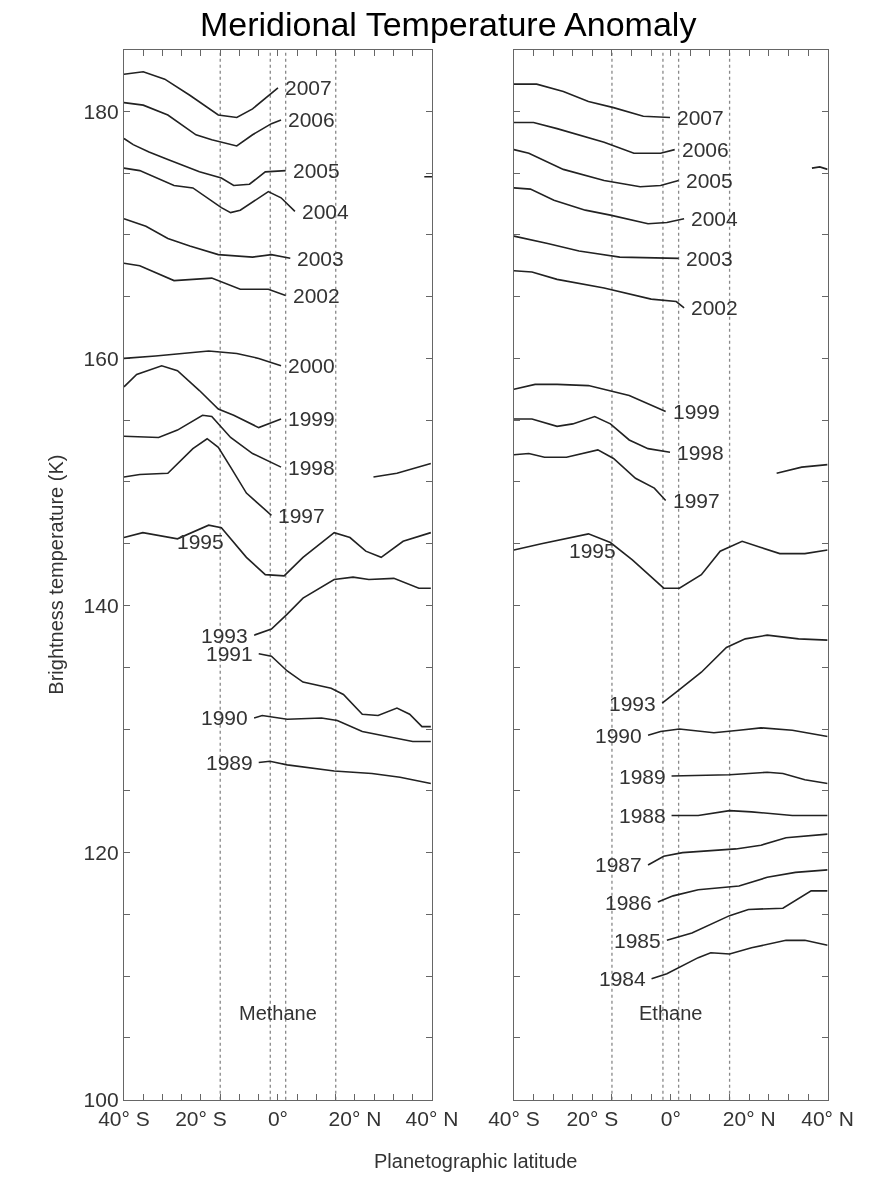  I want to click on series-label: 1987, so click(618, 864).